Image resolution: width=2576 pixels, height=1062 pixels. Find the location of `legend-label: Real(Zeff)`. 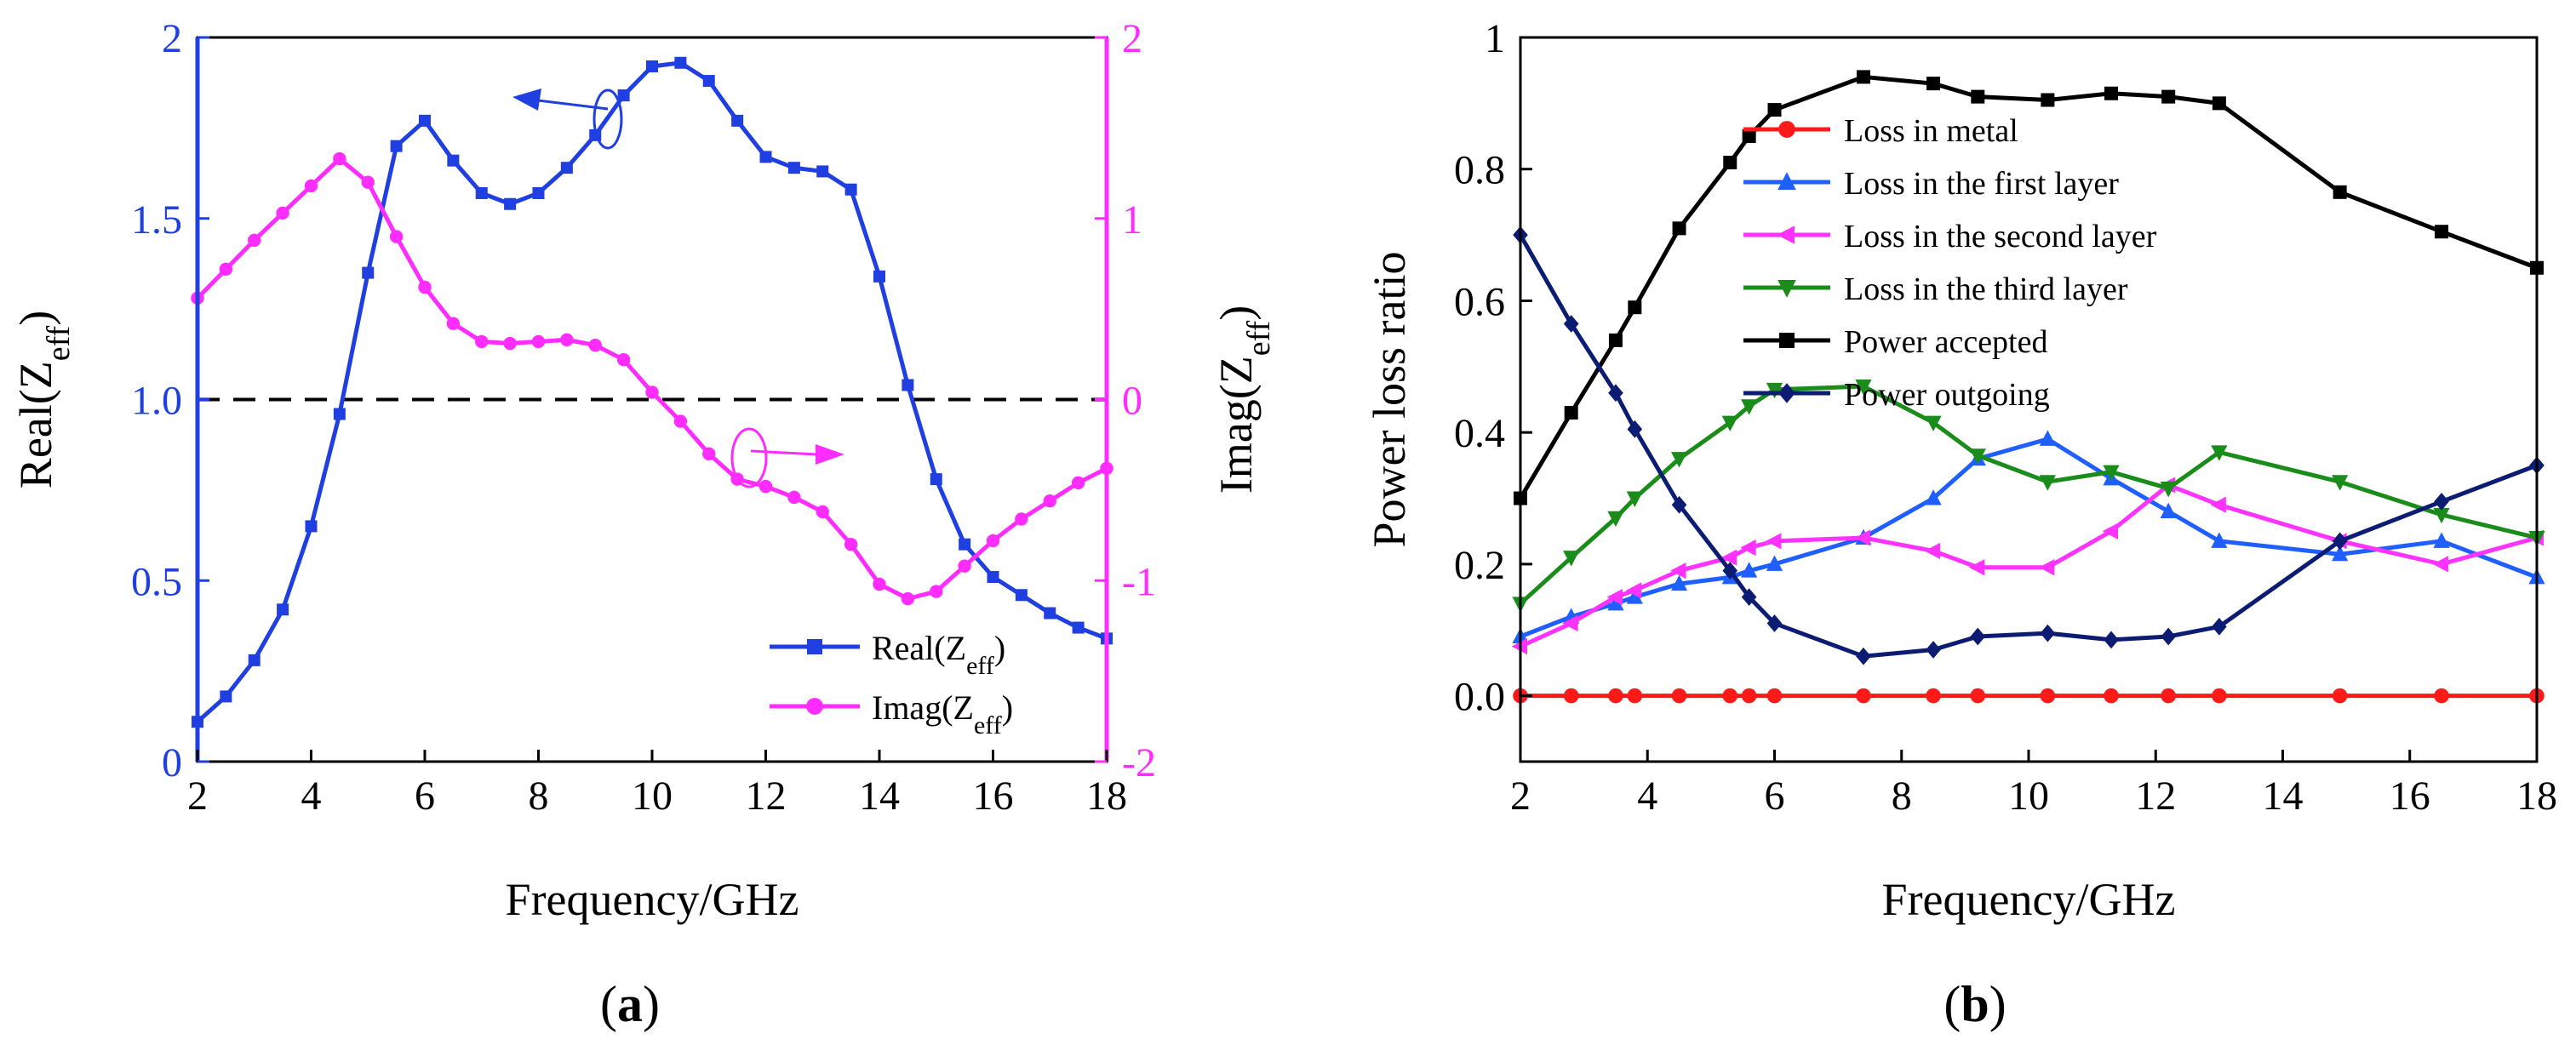

legend-label: Real(Zeff) is located at coordinates (939, 654).